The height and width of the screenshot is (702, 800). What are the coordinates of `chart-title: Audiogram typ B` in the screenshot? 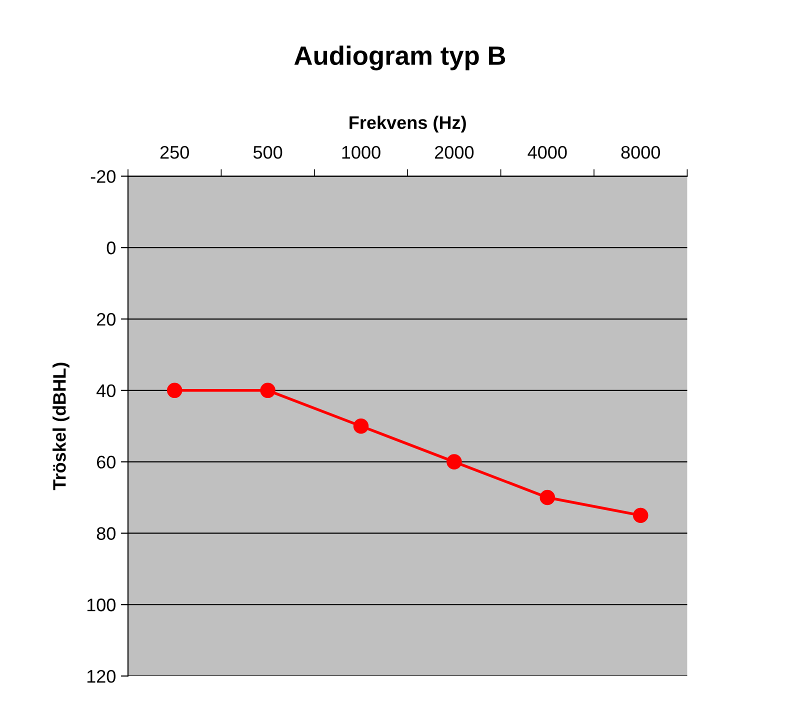 It's located at (400, 58).